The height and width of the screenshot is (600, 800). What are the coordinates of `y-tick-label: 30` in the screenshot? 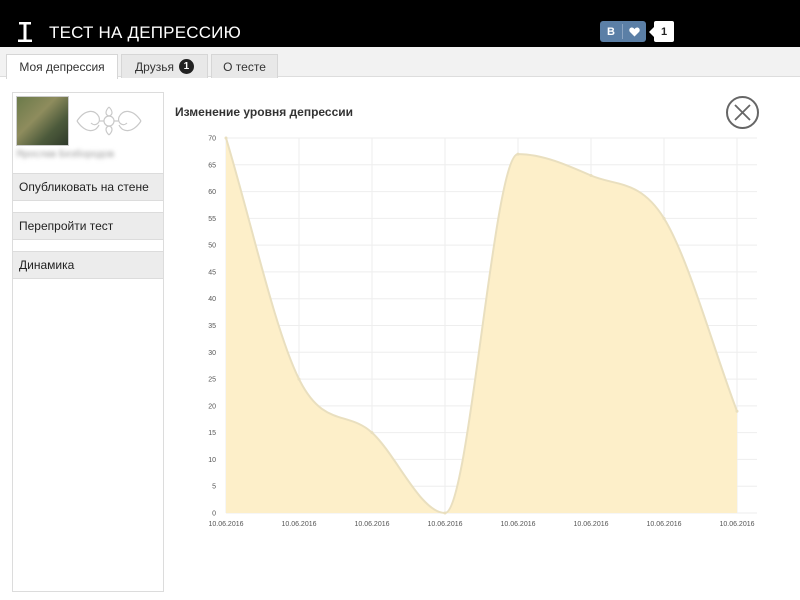 It's located at (212, 353).